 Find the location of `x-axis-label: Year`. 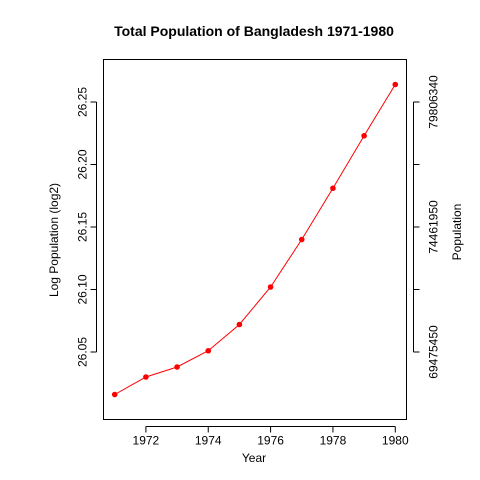

x-axis-label: Year is located at coordinates (254, 458).